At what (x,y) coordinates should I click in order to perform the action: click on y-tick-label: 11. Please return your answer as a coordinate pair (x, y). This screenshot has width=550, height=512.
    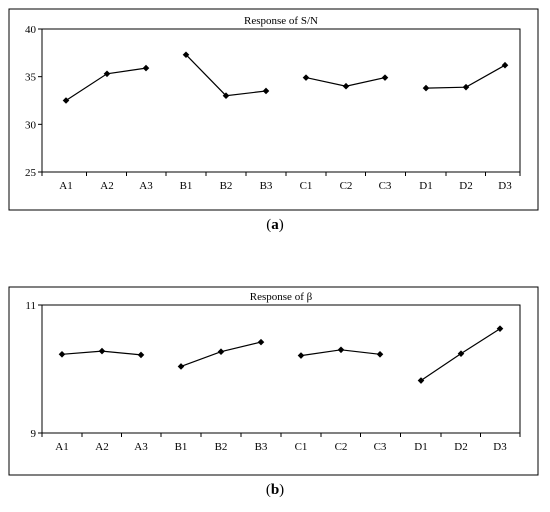
    Looking at the image, I should click on (30, 306).